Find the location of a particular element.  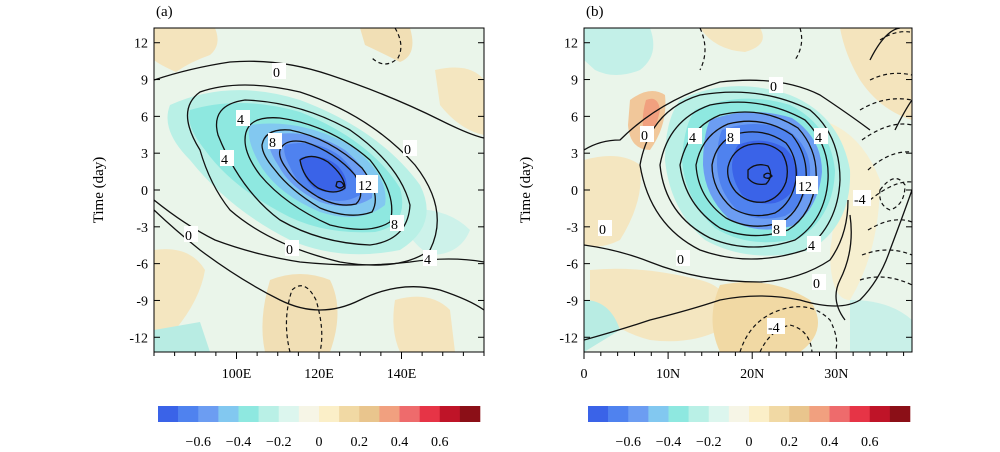

panel-a-contour-labels: 0 4 4 8 12 8 4 0 0 0 is located at coordinates (310, 165).